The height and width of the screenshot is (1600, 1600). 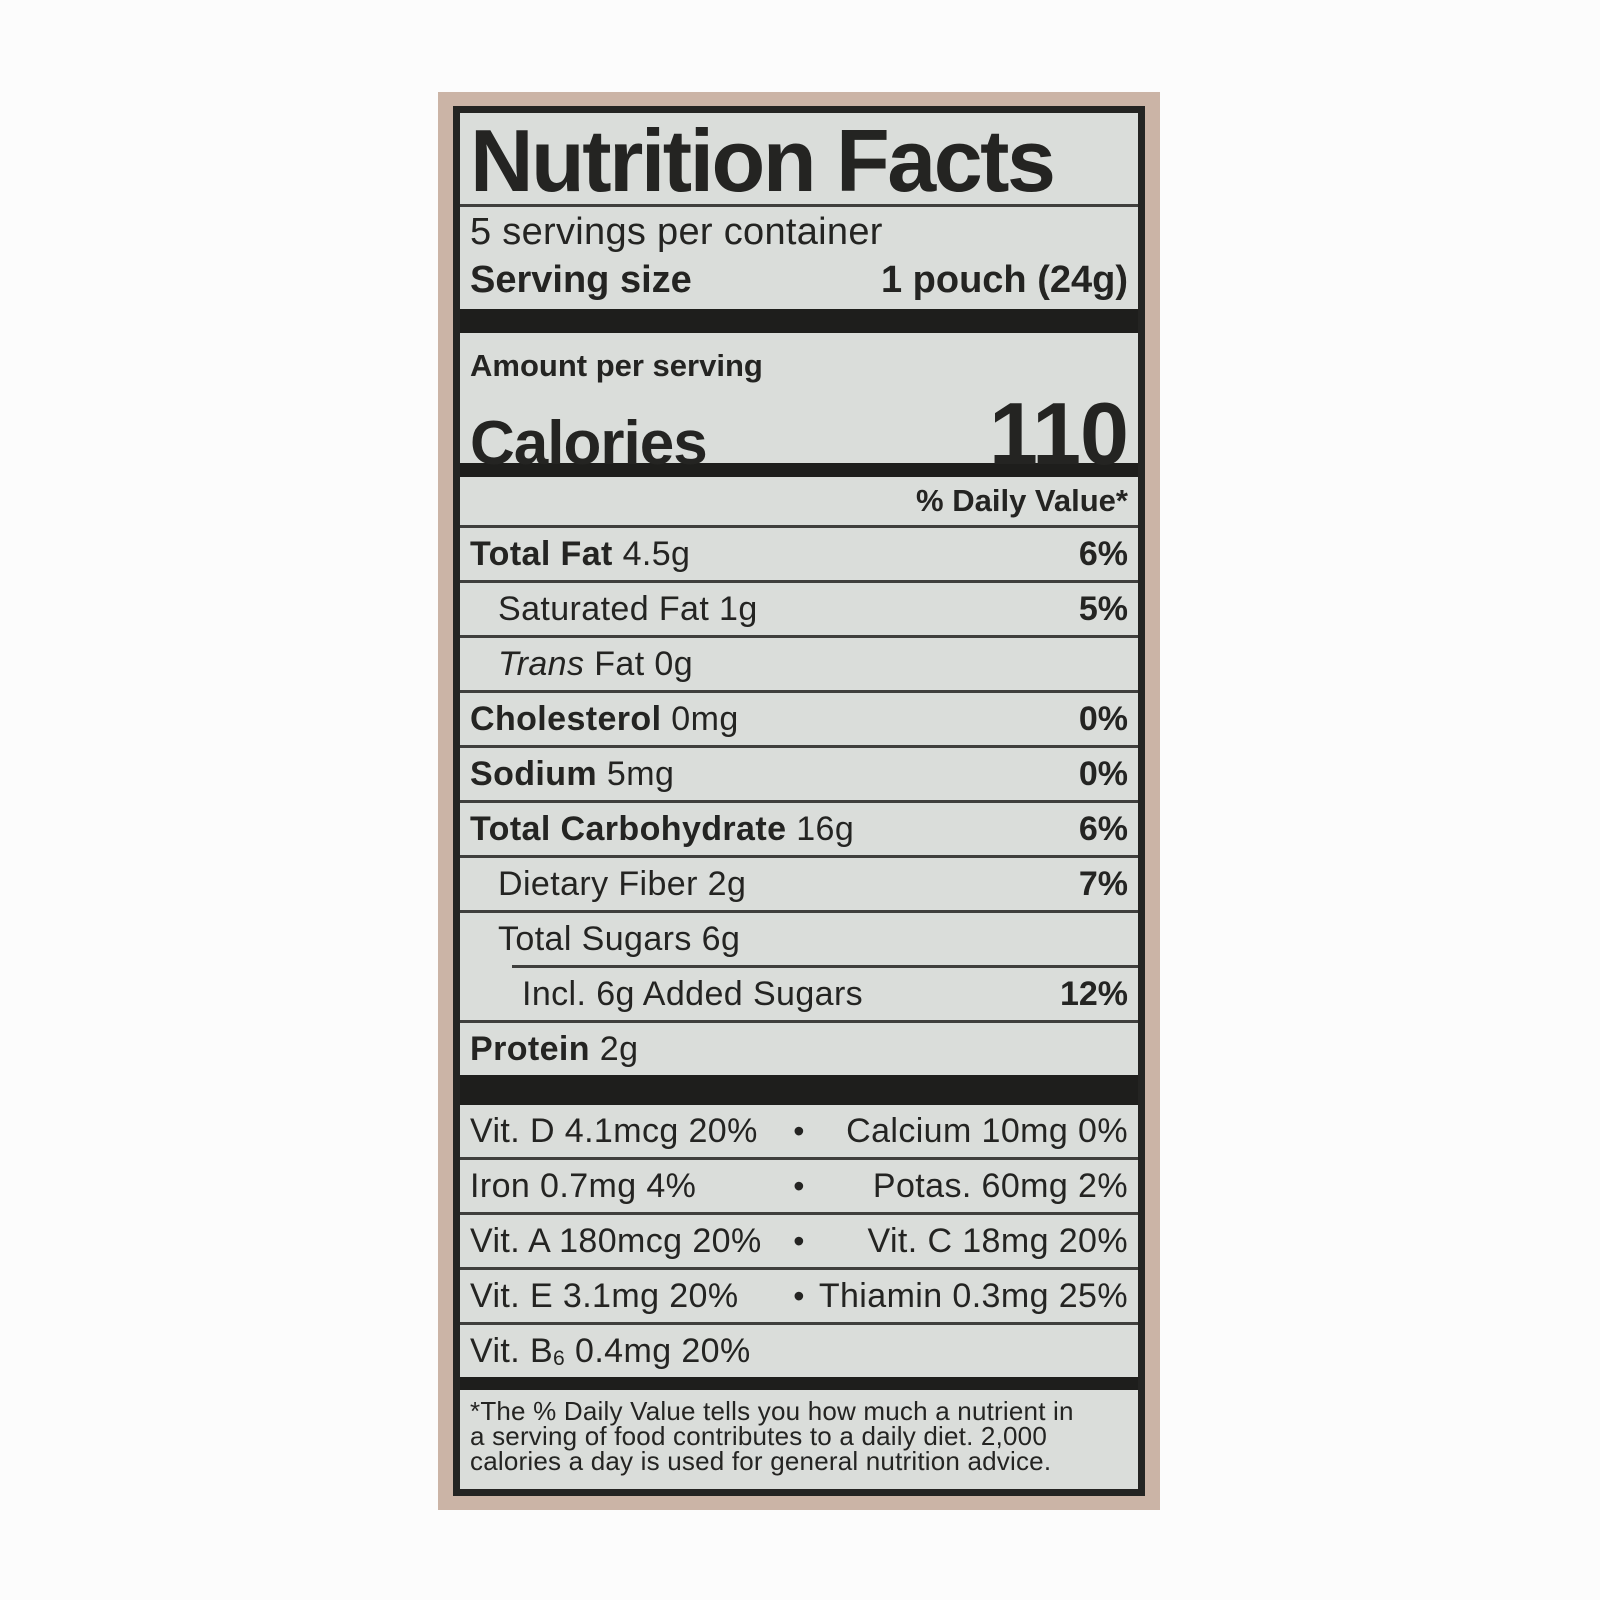 I want to click on nutrient-name: Cholesterol 0mg, so click(x=604, y=719).